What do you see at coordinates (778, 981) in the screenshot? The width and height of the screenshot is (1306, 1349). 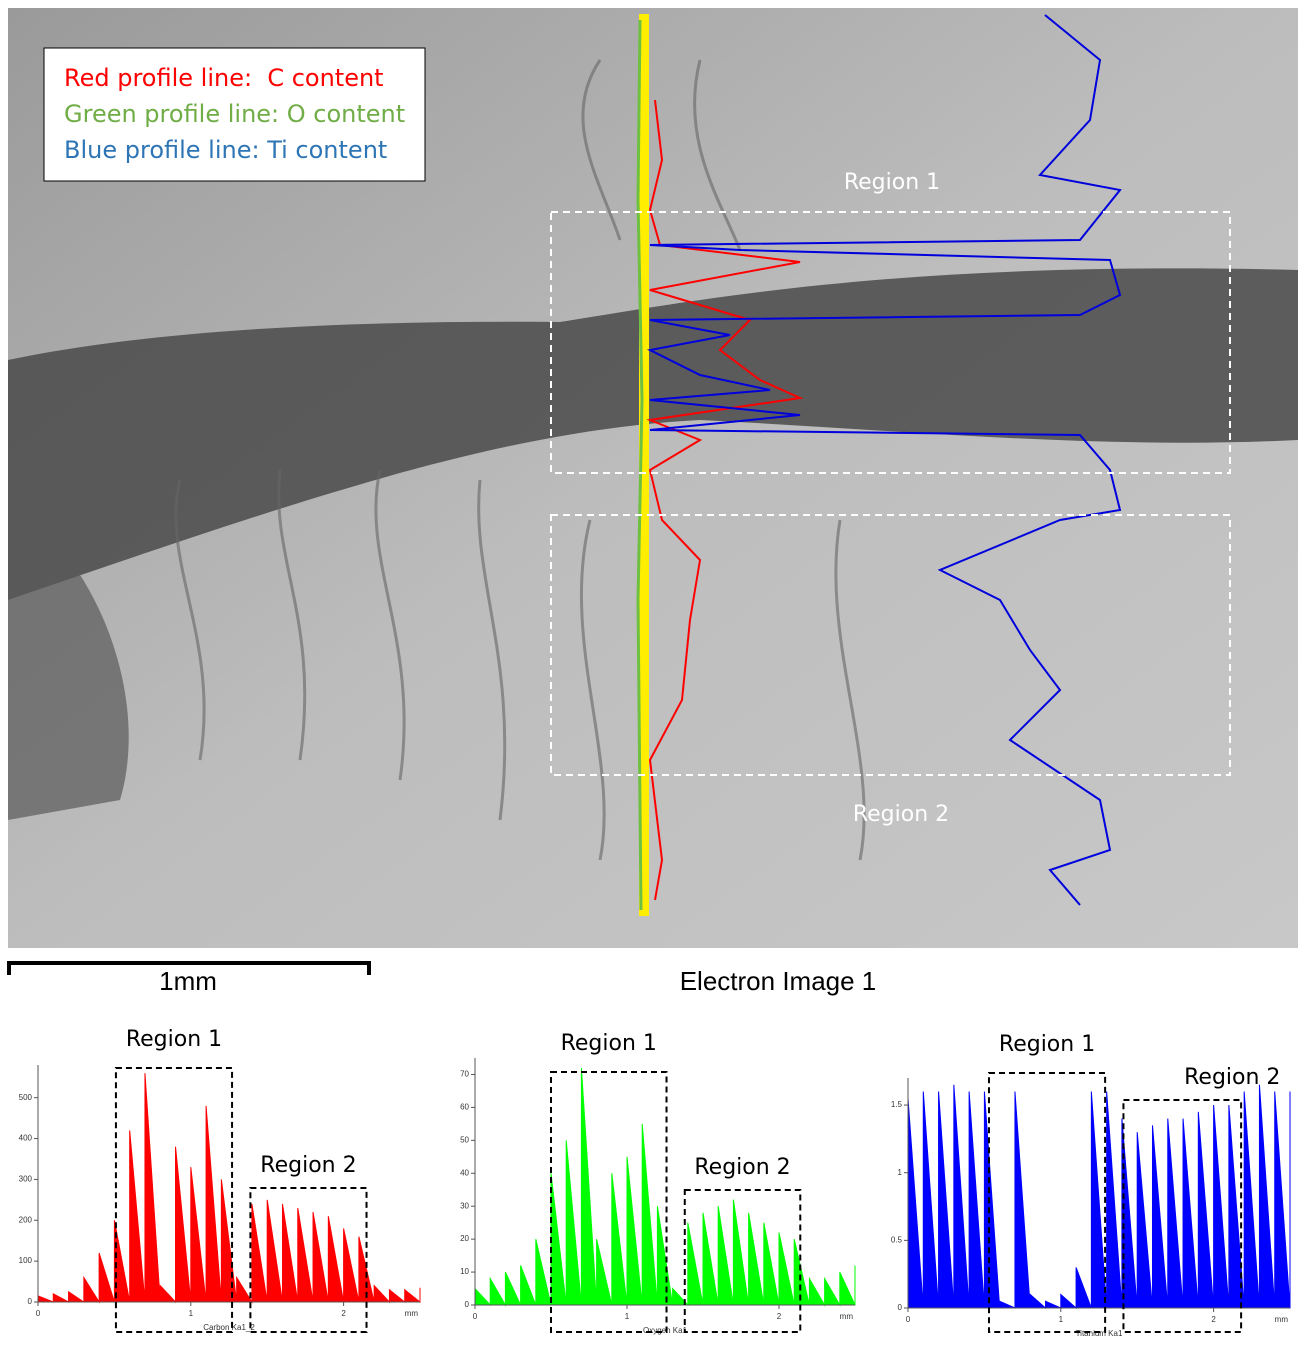 I see `caption: Electron Image 1` at bounding box center [778, 981].